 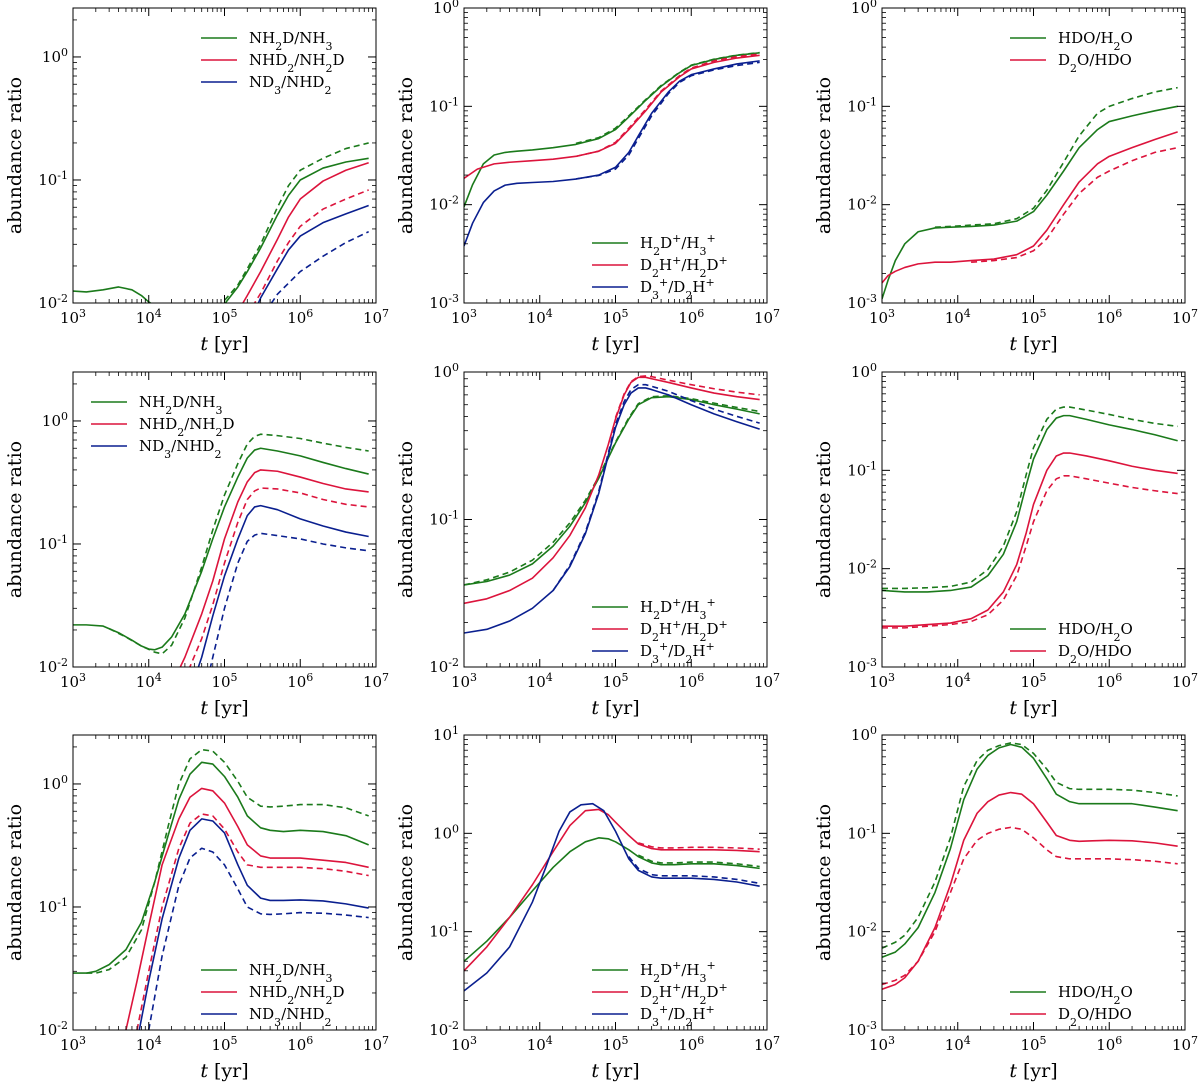 I want to click on series-line-nh2d-nh3, so click(x=221, y=549).